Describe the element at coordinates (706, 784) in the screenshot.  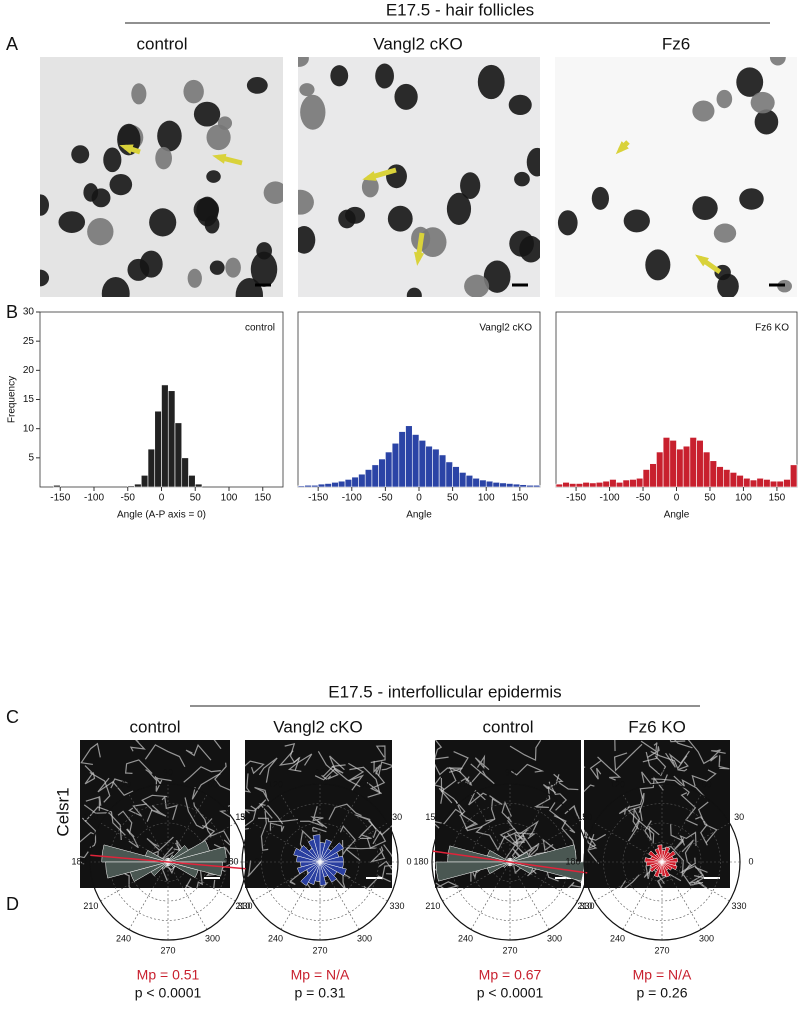
I see `angle-label: 60` at that location.